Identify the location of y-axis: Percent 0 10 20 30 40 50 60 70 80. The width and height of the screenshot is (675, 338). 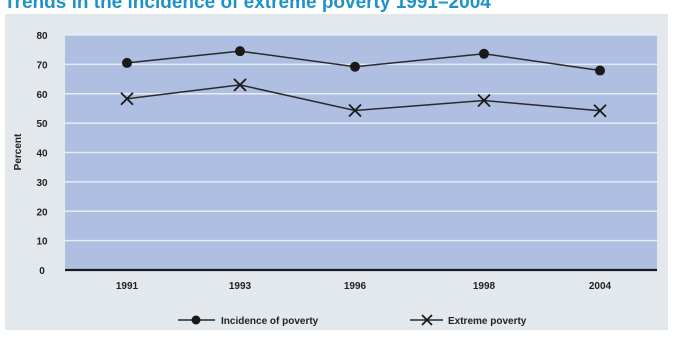
(30, 154).